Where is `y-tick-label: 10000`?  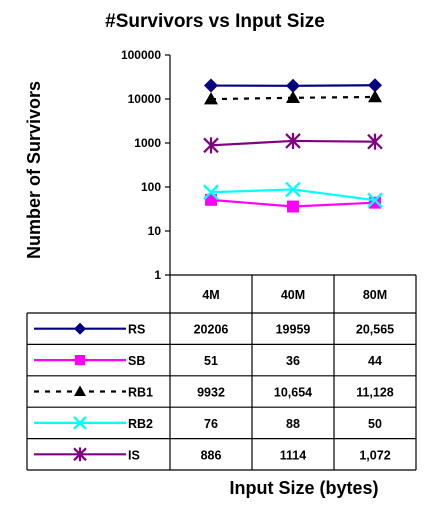 y-tick-label: 10000 is located at coordinates (145, 99).